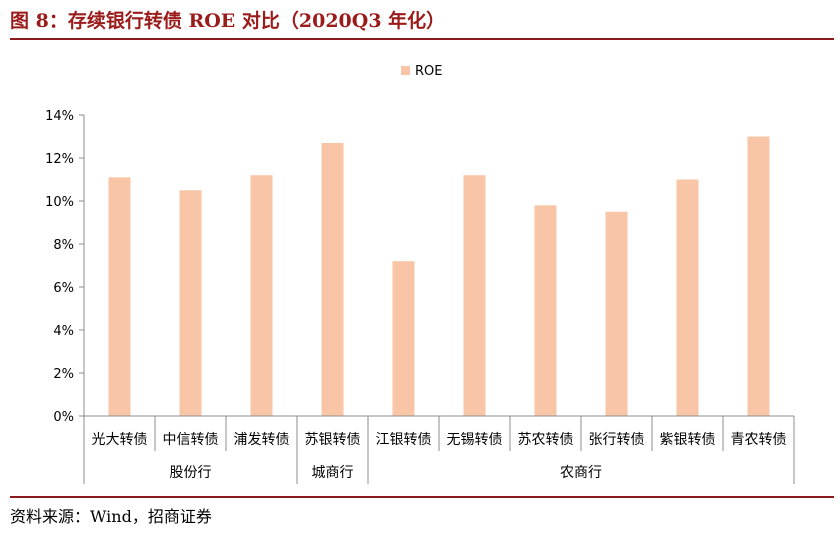  I want to click on x-category-label: 光大转债, so click(120, 440).